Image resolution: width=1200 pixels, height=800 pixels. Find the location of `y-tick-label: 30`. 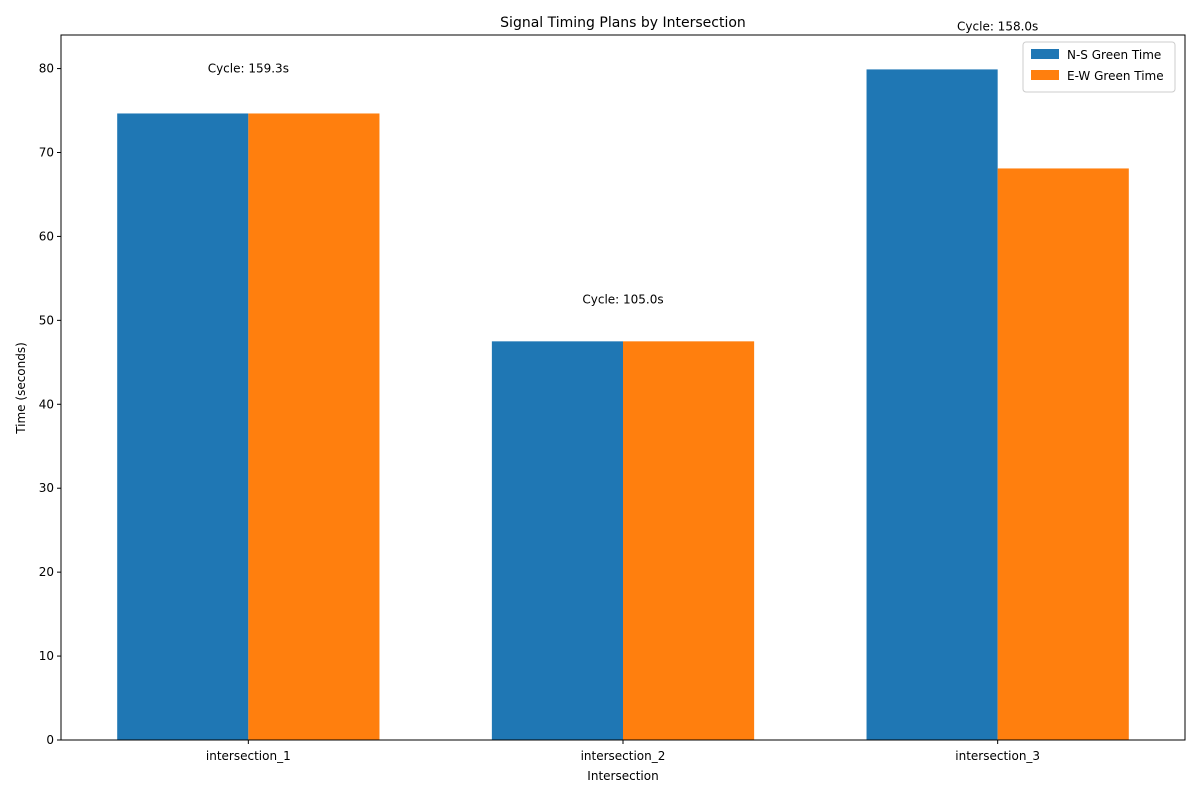

y-tick-label: 30 is located at coordinates (46, 488).